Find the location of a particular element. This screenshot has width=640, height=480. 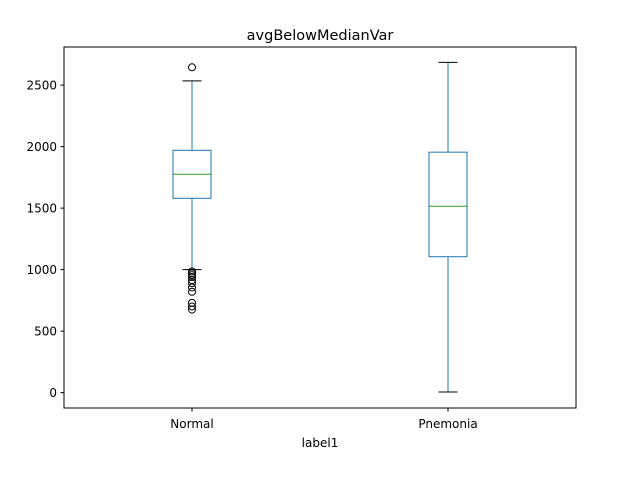

box-group-pnemonia is located at coordinates (448, 227).